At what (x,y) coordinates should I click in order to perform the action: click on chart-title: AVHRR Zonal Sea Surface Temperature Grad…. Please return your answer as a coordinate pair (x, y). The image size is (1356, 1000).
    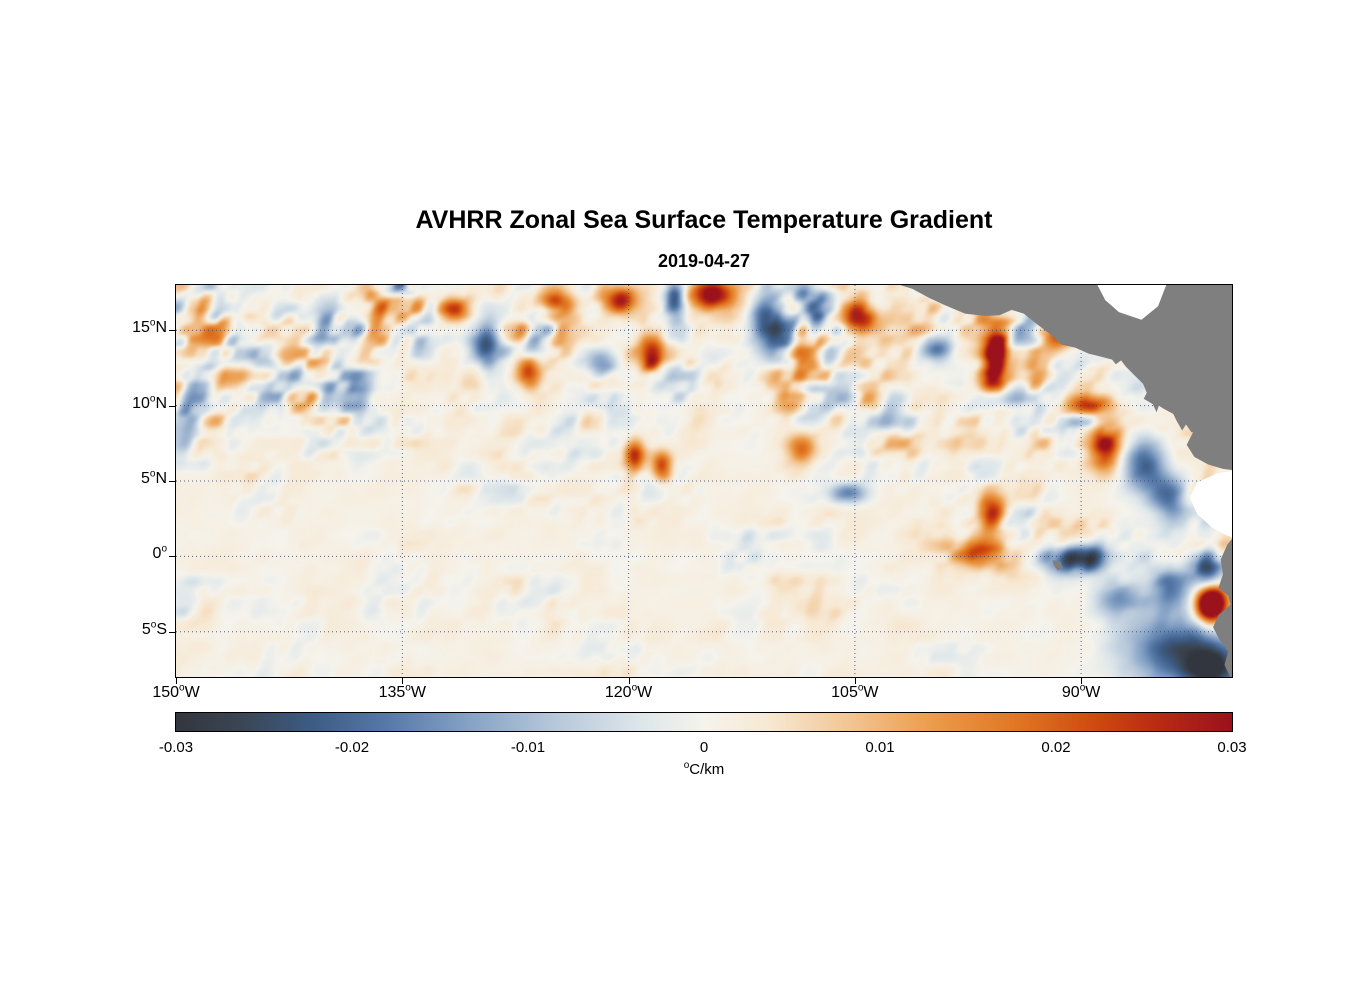
    Looking at the image, I should click on (704, 220).